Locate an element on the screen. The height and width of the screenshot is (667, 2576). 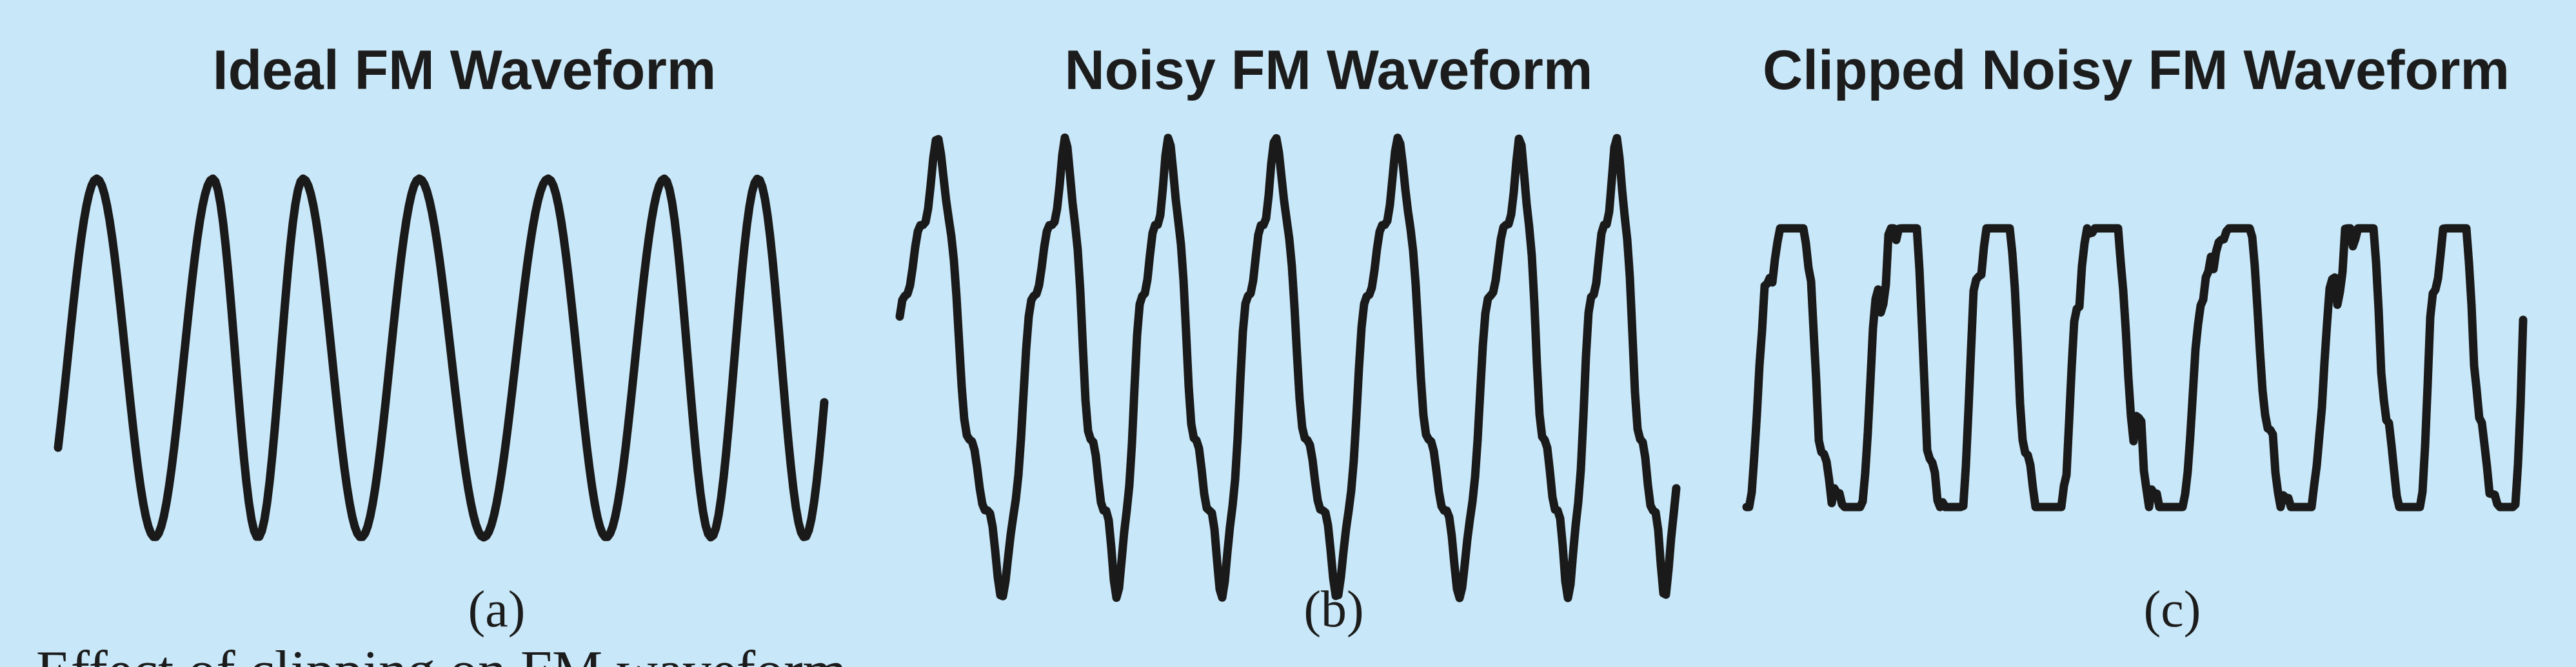
panel-c-caption: (c) is located at coordinates (2172, 609).